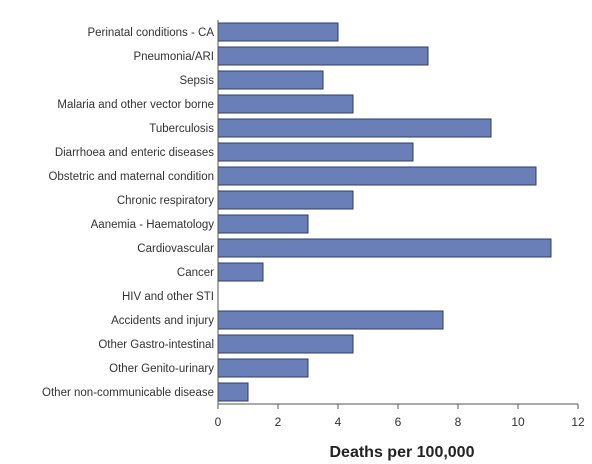  Describe the element at coordinates (131, 177) in the screenshot. I see `category-label: Obstetric and maternal condition` at that location.